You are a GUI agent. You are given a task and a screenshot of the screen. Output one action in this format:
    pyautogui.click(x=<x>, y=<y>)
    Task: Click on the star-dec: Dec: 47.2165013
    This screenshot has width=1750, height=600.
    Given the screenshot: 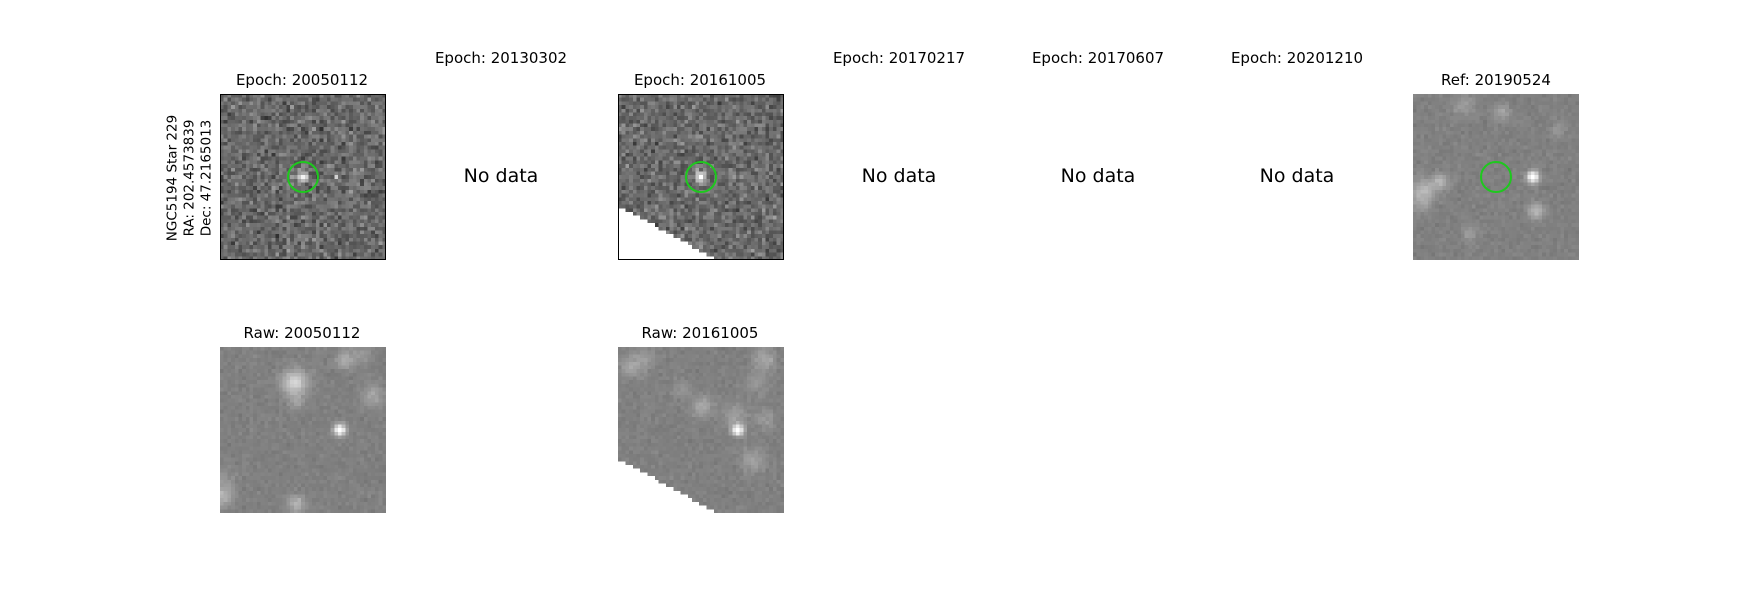 What is the action you would take?
    pyautogui.click(x=206, y=178)
    